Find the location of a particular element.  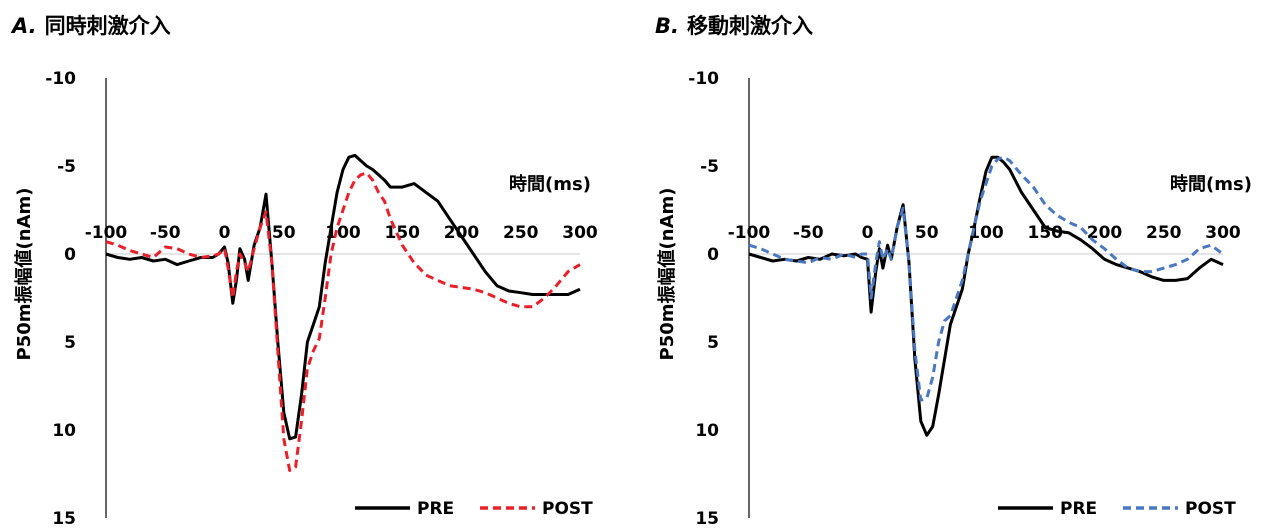

panel-letter-a: A. is located at coordinates (24, 26).